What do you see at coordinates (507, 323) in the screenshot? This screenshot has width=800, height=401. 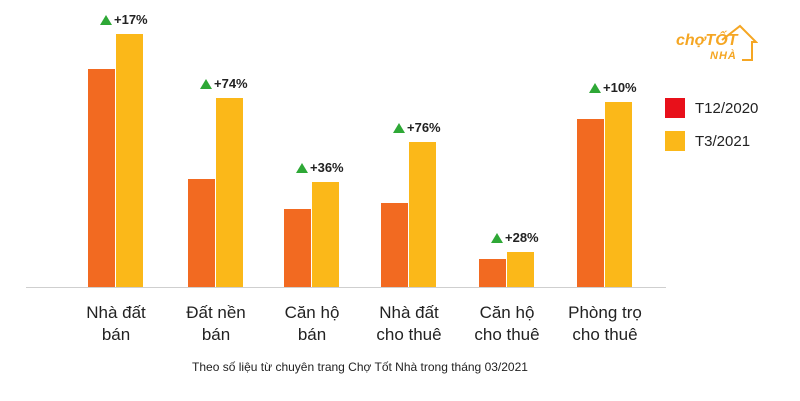 I see `category-label: Căn hộ cho thuê` at bounding box center [507, 323].